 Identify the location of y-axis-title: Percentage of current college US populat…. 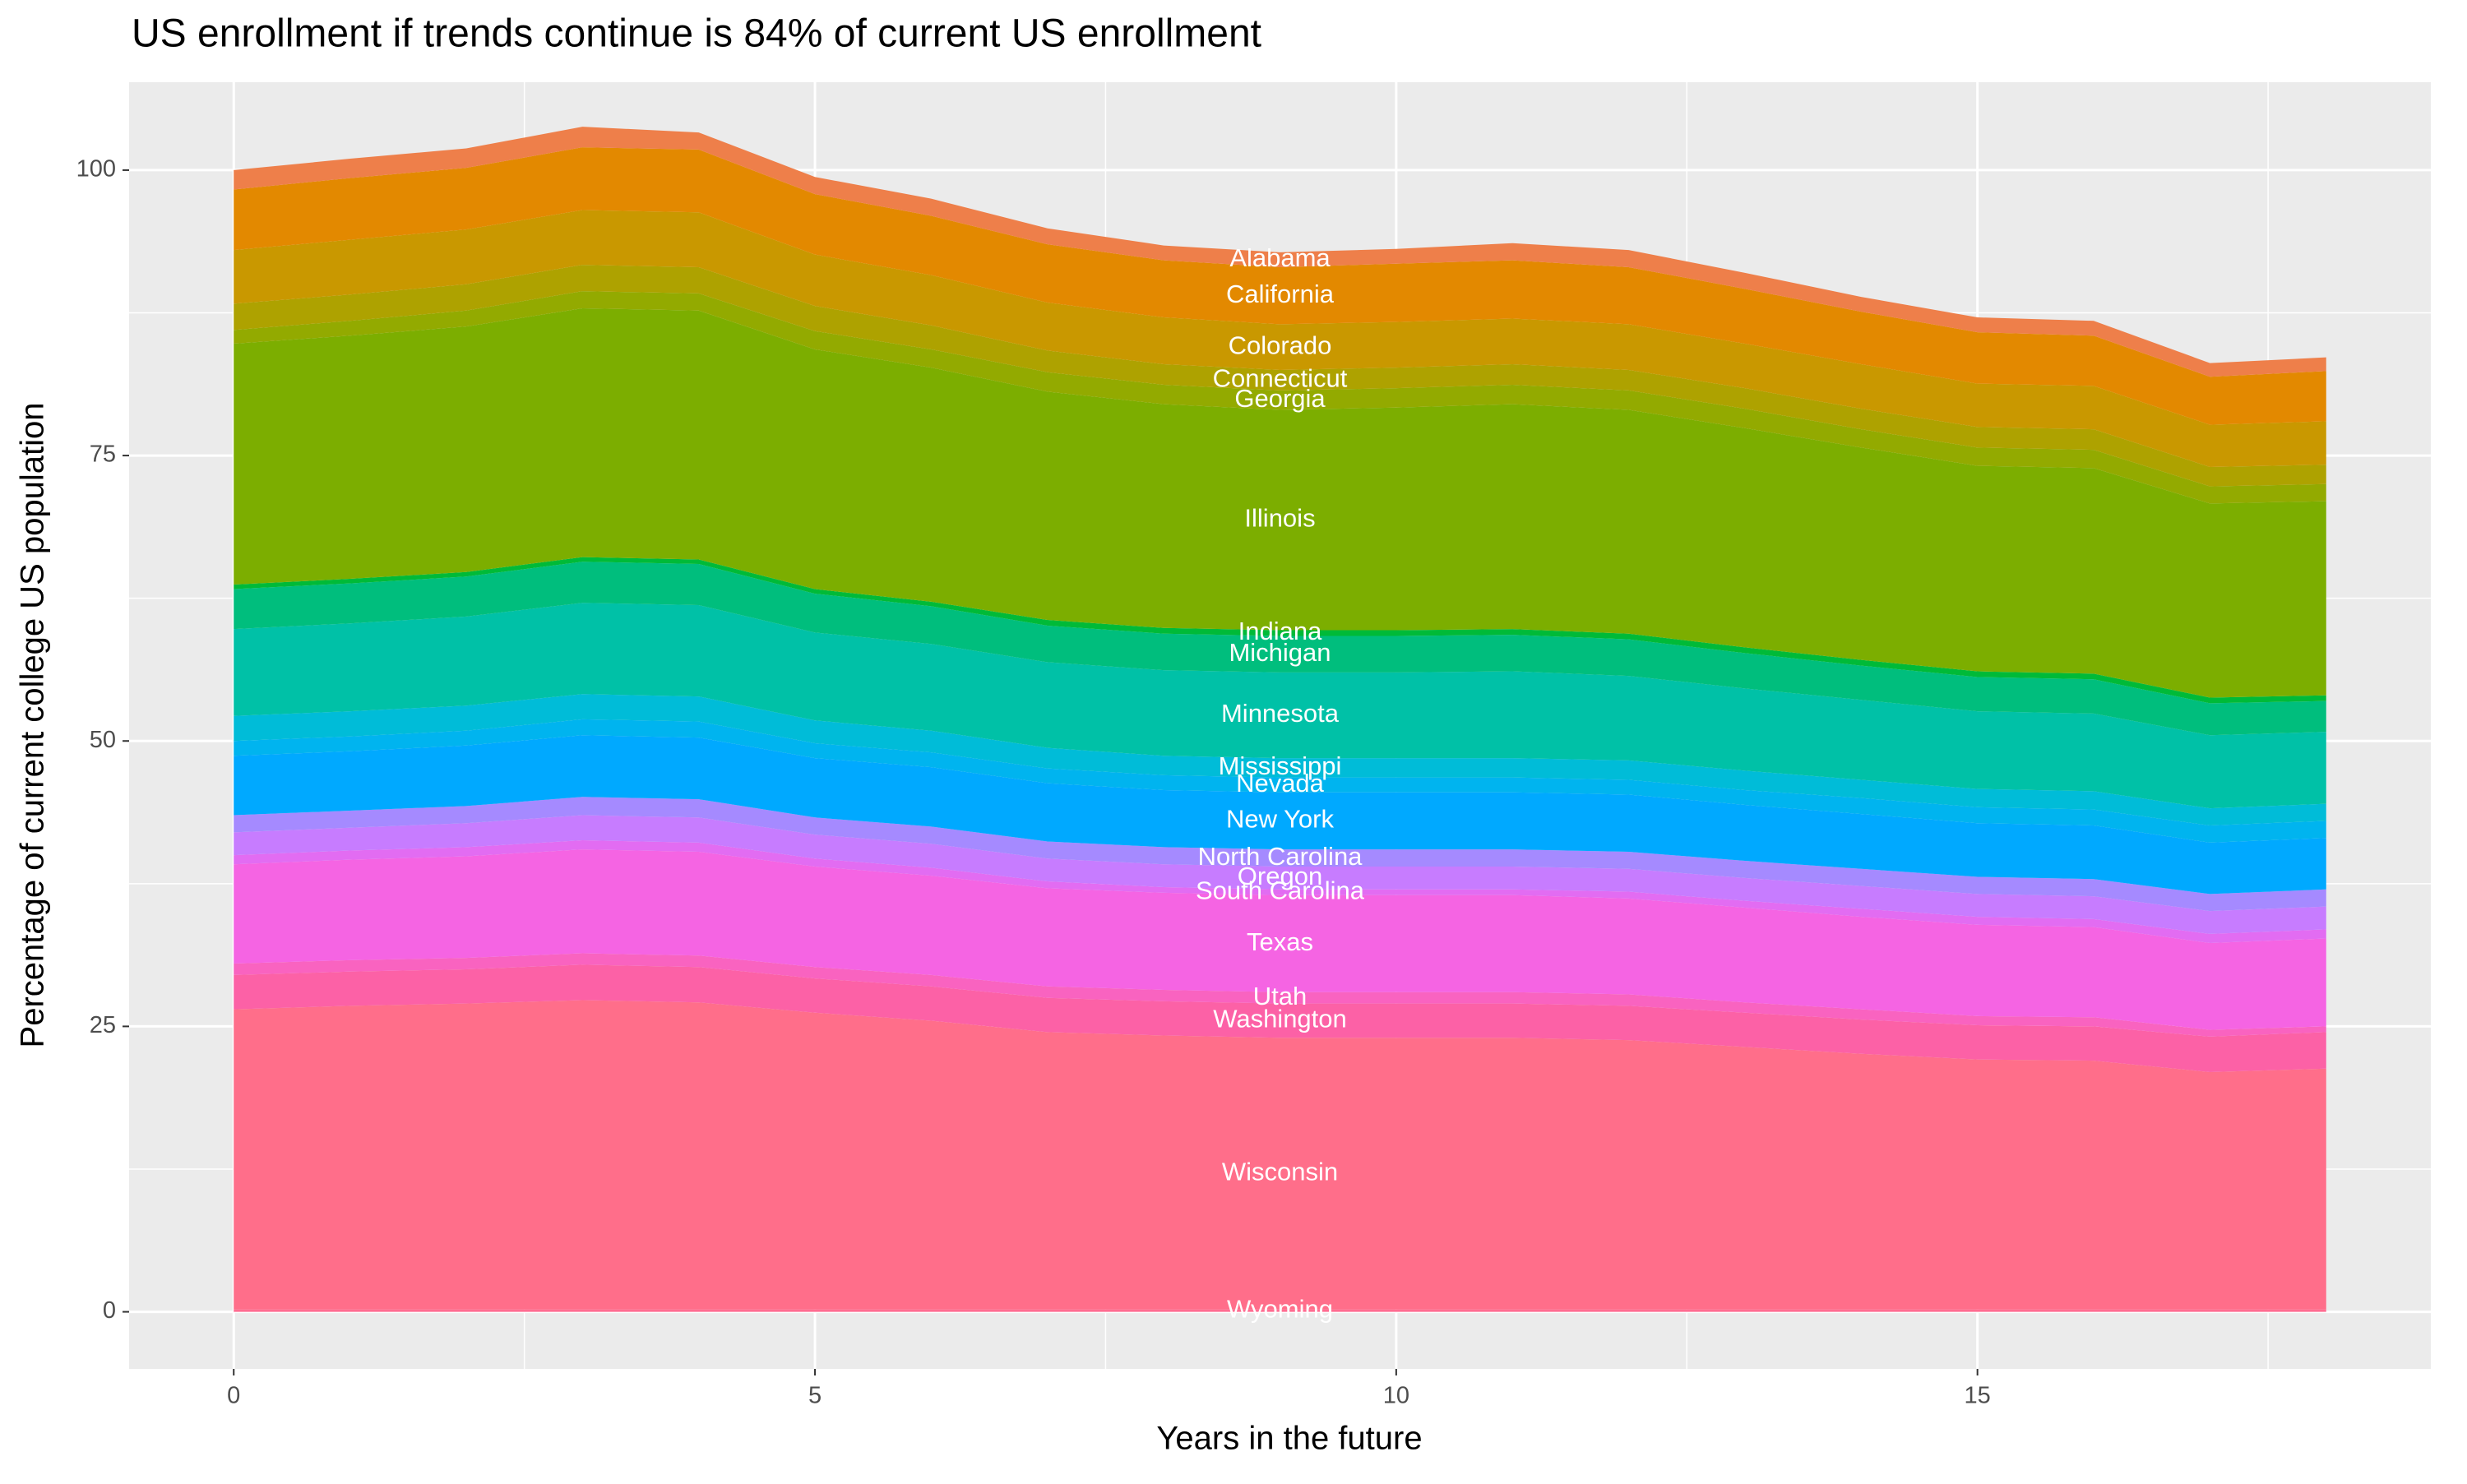
(33, 726).